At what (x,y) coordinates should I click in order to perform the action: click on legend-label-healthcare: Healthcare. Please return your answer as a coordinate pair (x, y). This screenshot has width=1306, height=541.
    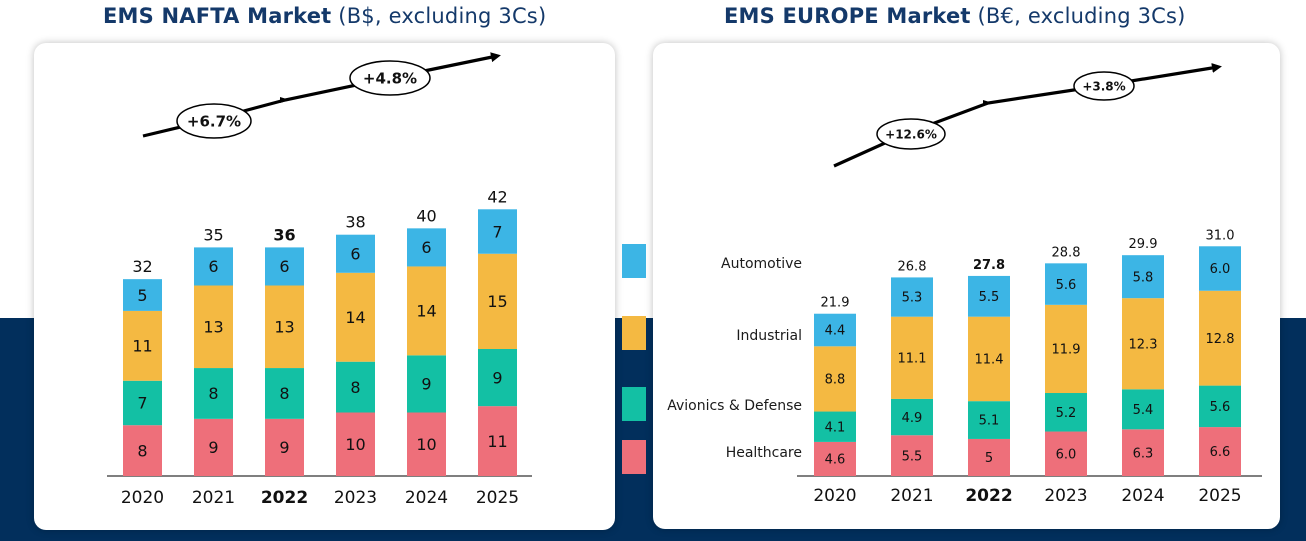
    Looking at the image, I should click on (763, 453).